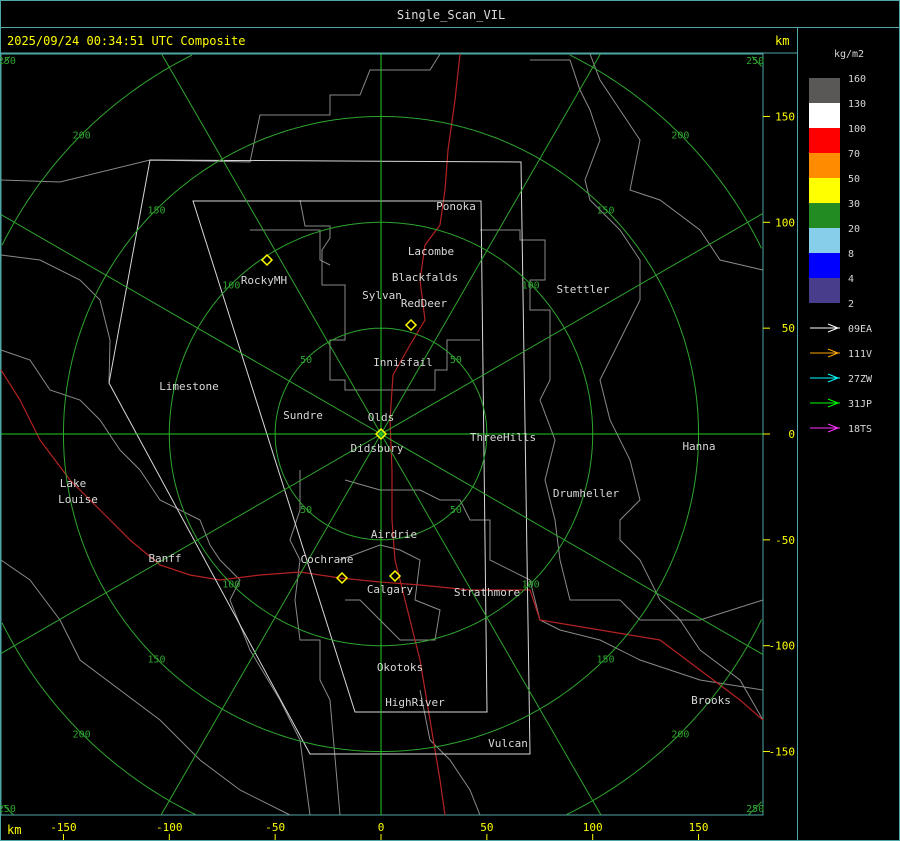 Image resolution: width=900 pixels, height=841 pixels. Describe the element at coordinates (431, 251) in the screenshot. I see `city-label-lacombe: Lacombe` at that location.